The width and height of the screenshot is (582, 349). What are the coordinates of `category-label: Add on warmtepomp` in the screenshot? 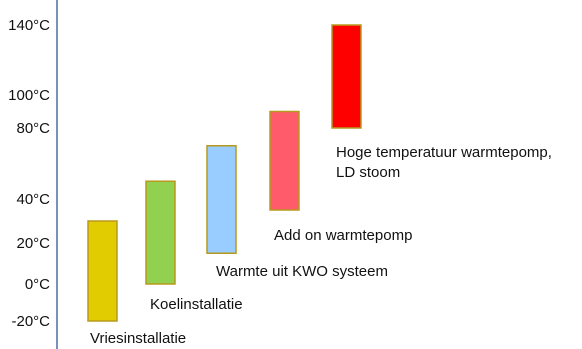 It's located at (343, 235).